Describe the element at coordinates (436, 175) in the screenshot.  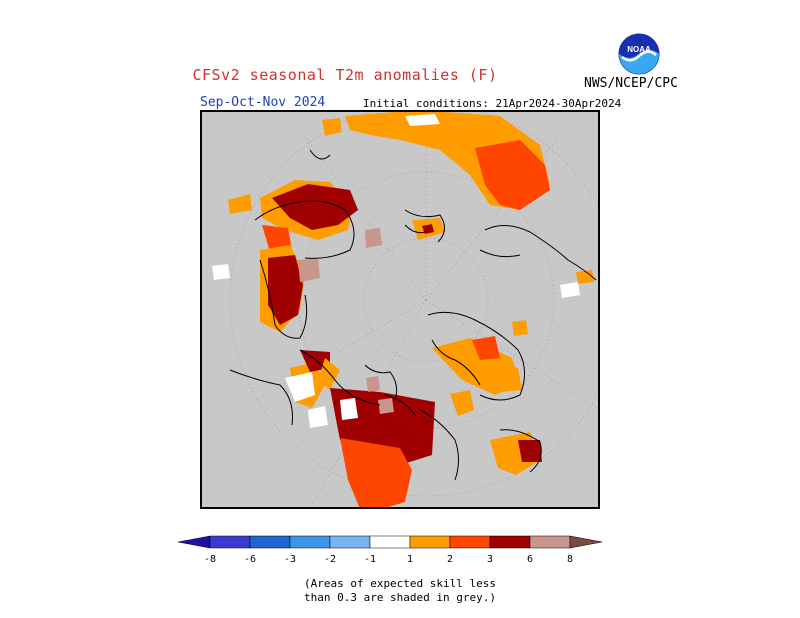
I see `region-eurasia` at that location.